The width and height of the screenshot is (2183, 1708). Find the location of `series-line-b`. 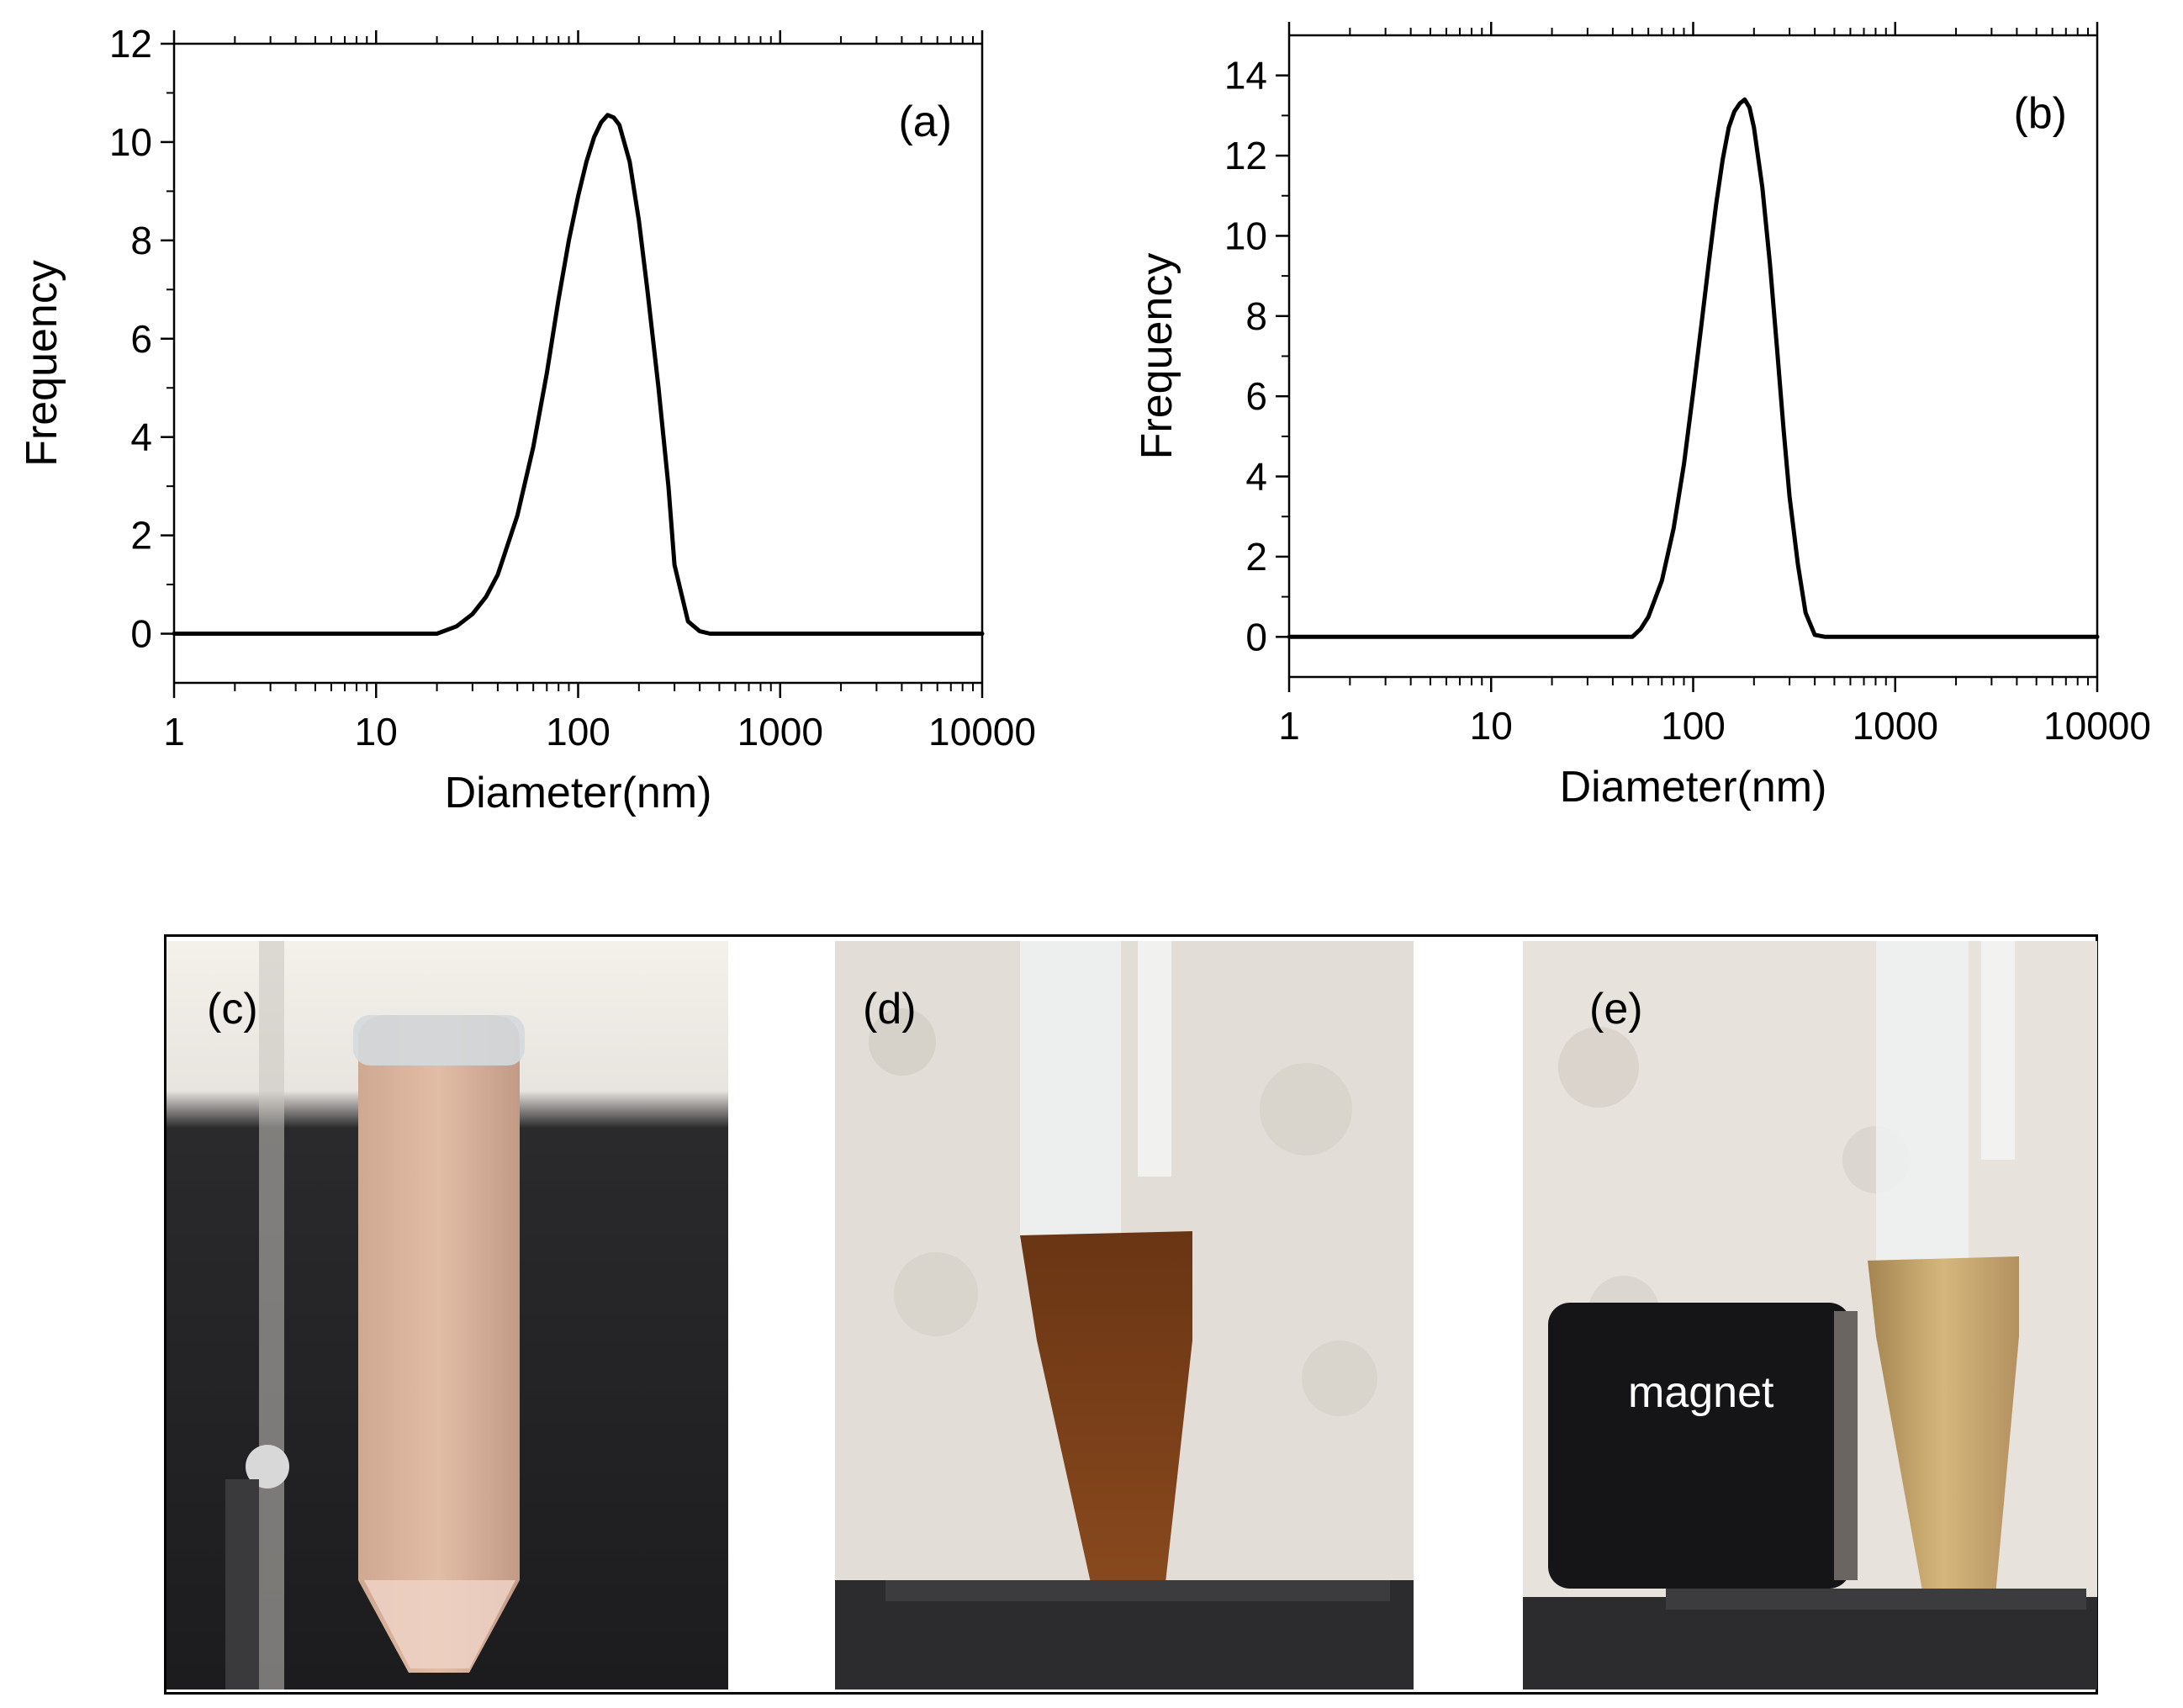

series-line-b is located at coordinates (1694, 368).